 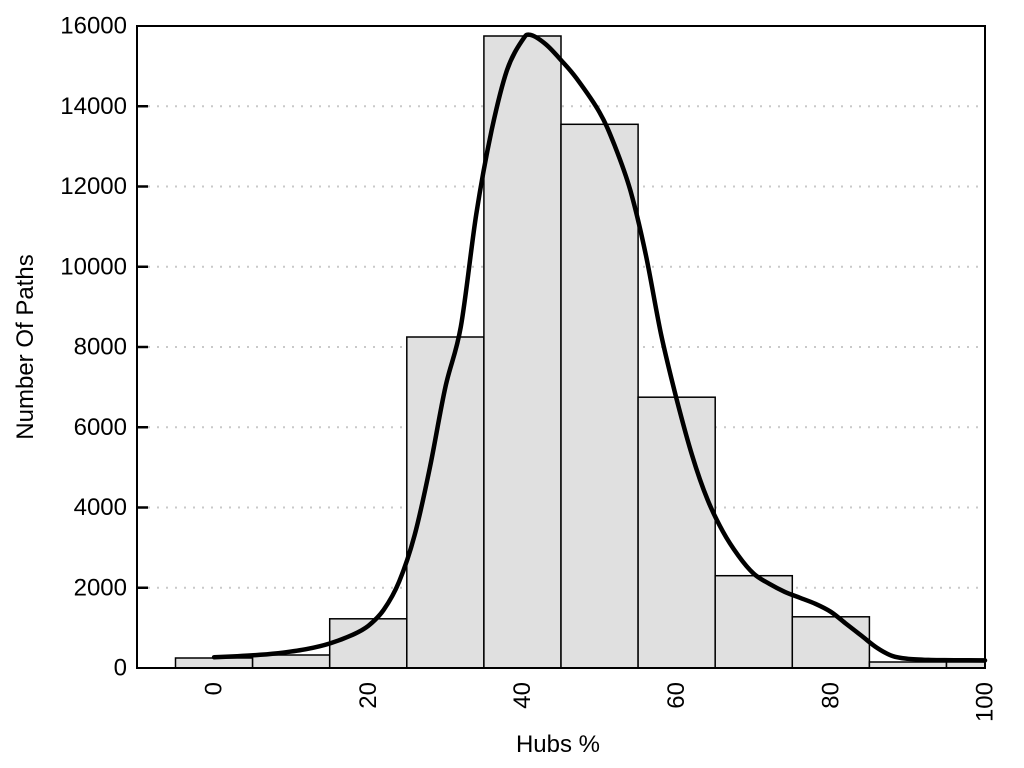 What do you see at coordinates (100, 427) in the screenshot?
I see `y-tick-label: 6000` at bounding box center [100, 427].